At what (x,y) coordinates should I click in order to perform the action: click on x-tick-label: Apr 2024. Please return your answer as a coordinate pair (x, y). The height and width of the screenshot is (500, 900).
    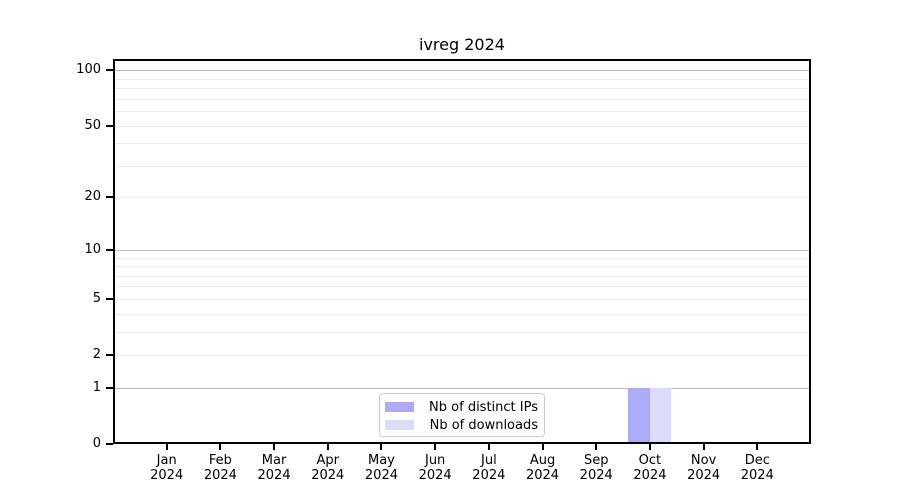
    Looking at the image, I should click on (328, 468).